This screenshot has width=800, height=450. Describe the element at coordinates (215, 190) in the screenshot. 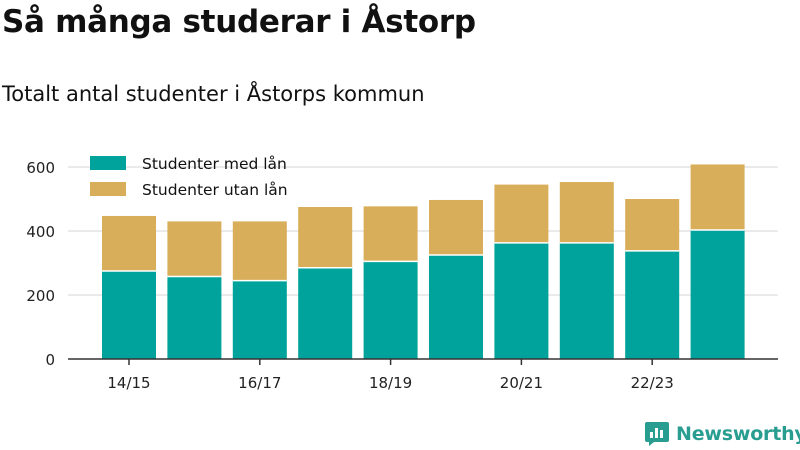

I see `legend-label: Studenter utan lån` at that location.